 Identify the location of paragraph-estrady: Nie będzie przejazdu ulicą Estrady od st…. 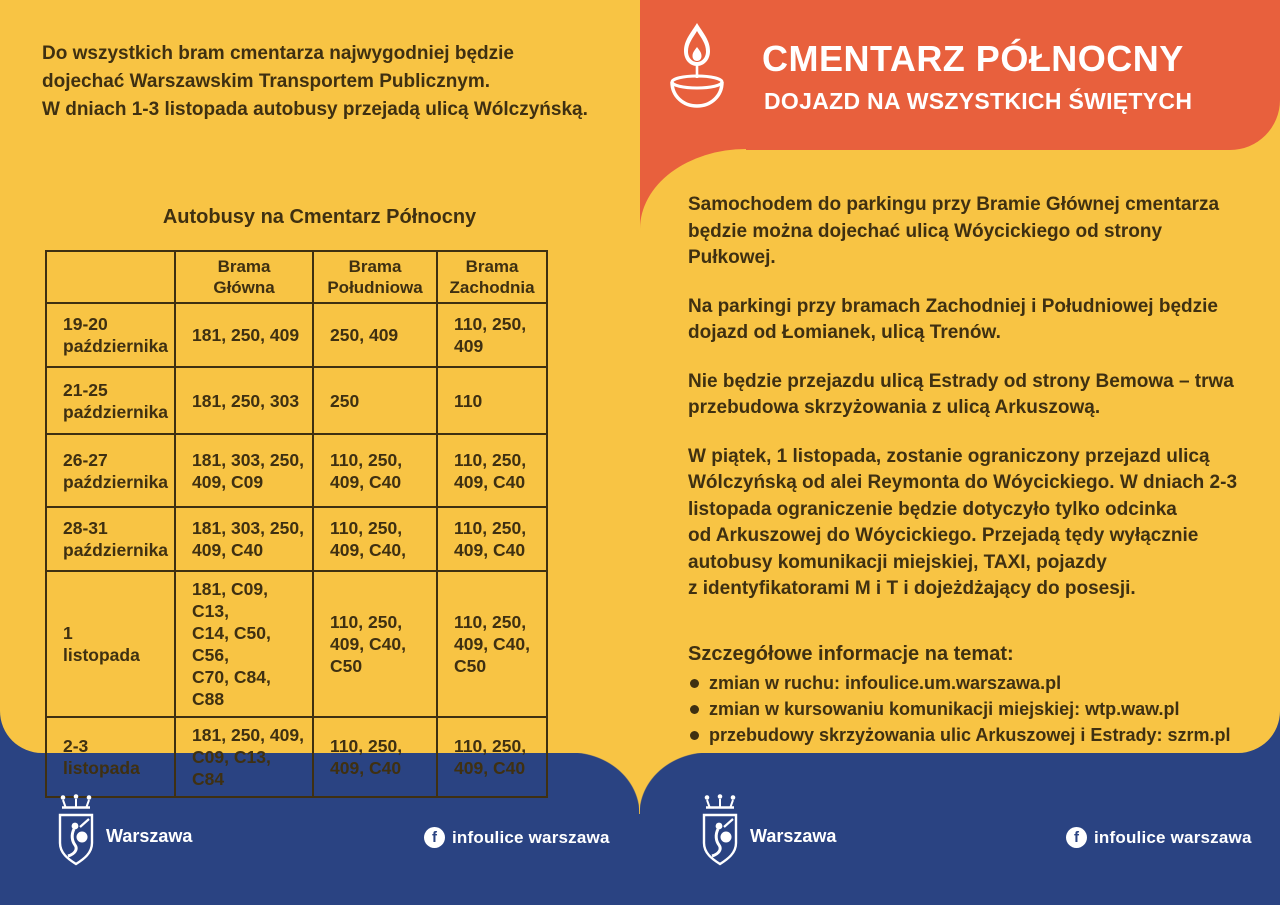
(961, 394).